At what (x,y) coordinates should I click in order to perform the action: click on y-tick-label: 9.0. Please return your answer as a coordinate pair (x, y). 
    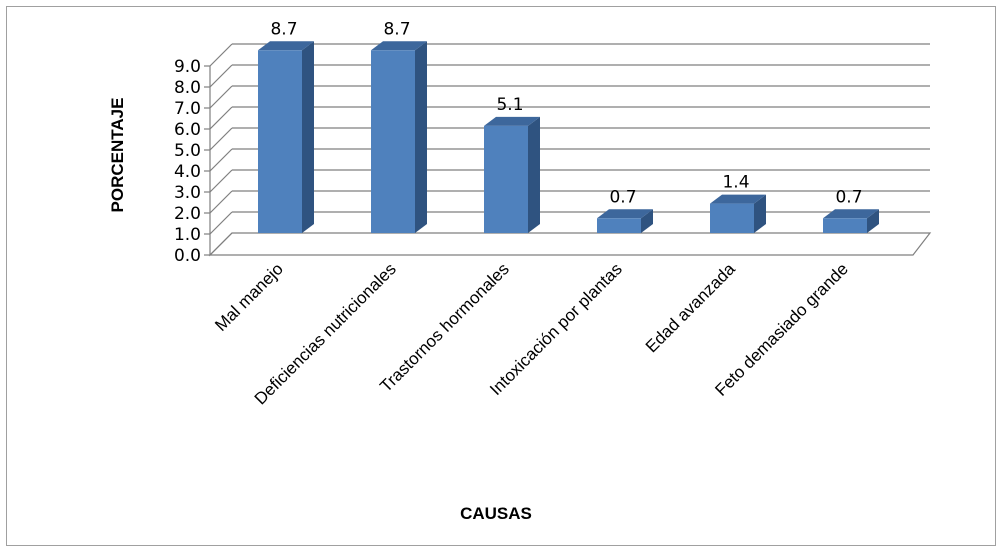
    Looking at the image, I should click on (187, 67).